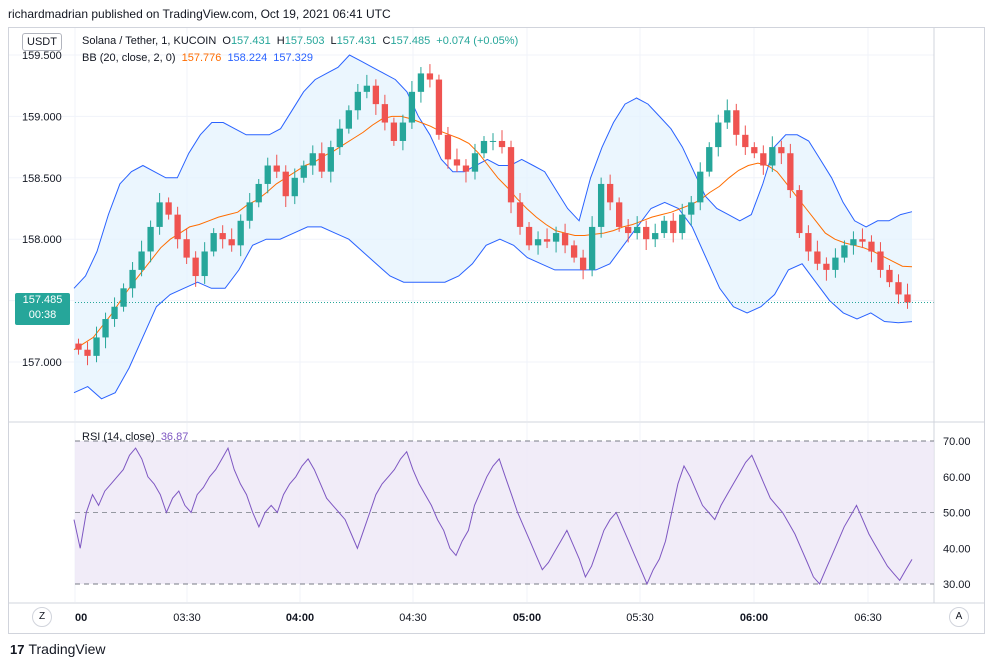 The image size is (993, 666). What do you see at coordinates (247, 58) in the screenshot?
I see `bb-upper-value: 158.224` at bounding box center [247, 58].